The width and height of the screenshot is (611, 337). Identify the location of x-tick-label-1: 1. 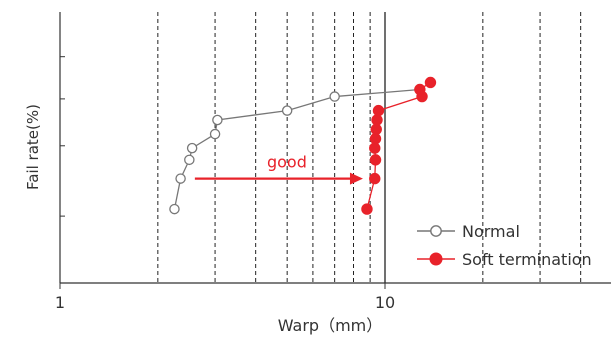
(60, 302).